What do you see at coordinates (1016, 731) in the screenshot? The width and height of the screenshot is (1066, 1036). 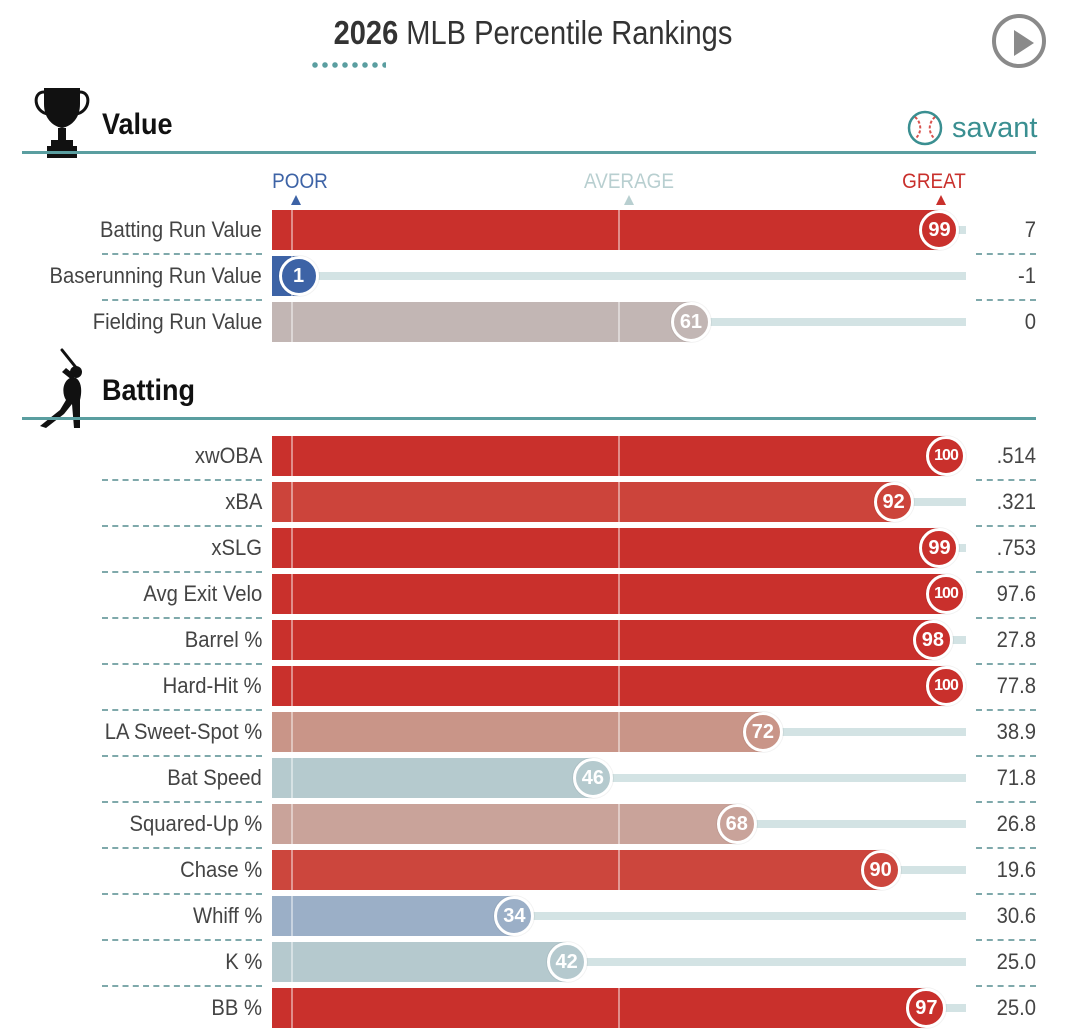 I see `metric-value: 38.9` at bounding box center [1016, 731].